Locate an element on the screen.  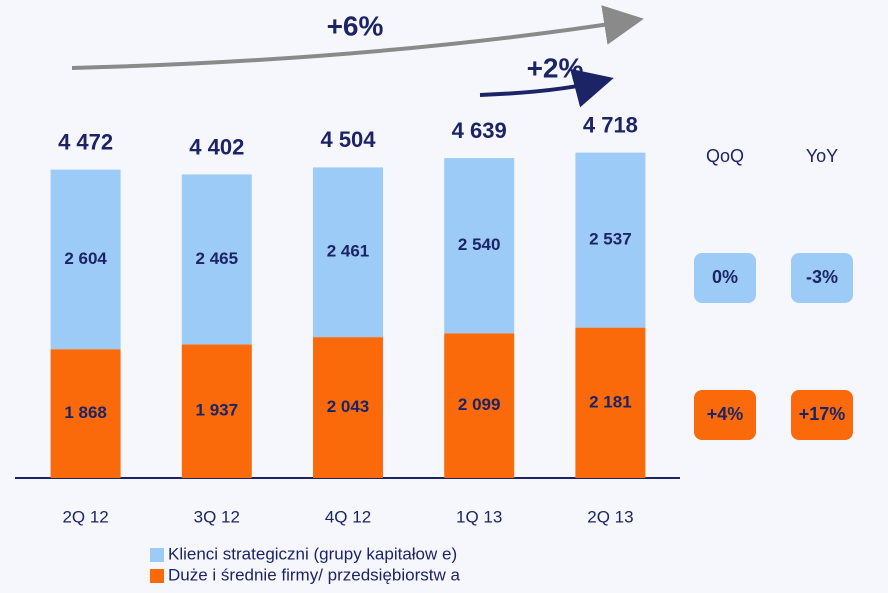
total-label: 4 402 is located at coordinates (216, 146).